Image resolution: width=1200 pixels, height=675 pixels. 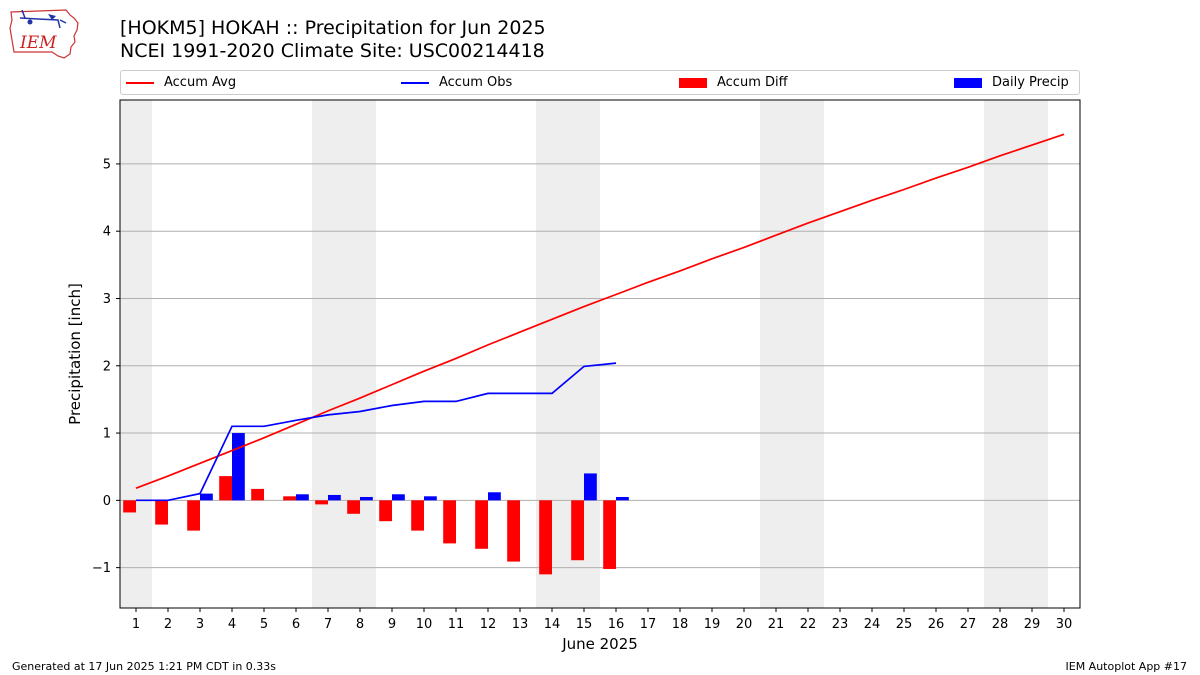 What do you see at coordinates (1064, 624) in the screenshot?
I see `x-tick-label: 30` at bounding box center [1064, 624].